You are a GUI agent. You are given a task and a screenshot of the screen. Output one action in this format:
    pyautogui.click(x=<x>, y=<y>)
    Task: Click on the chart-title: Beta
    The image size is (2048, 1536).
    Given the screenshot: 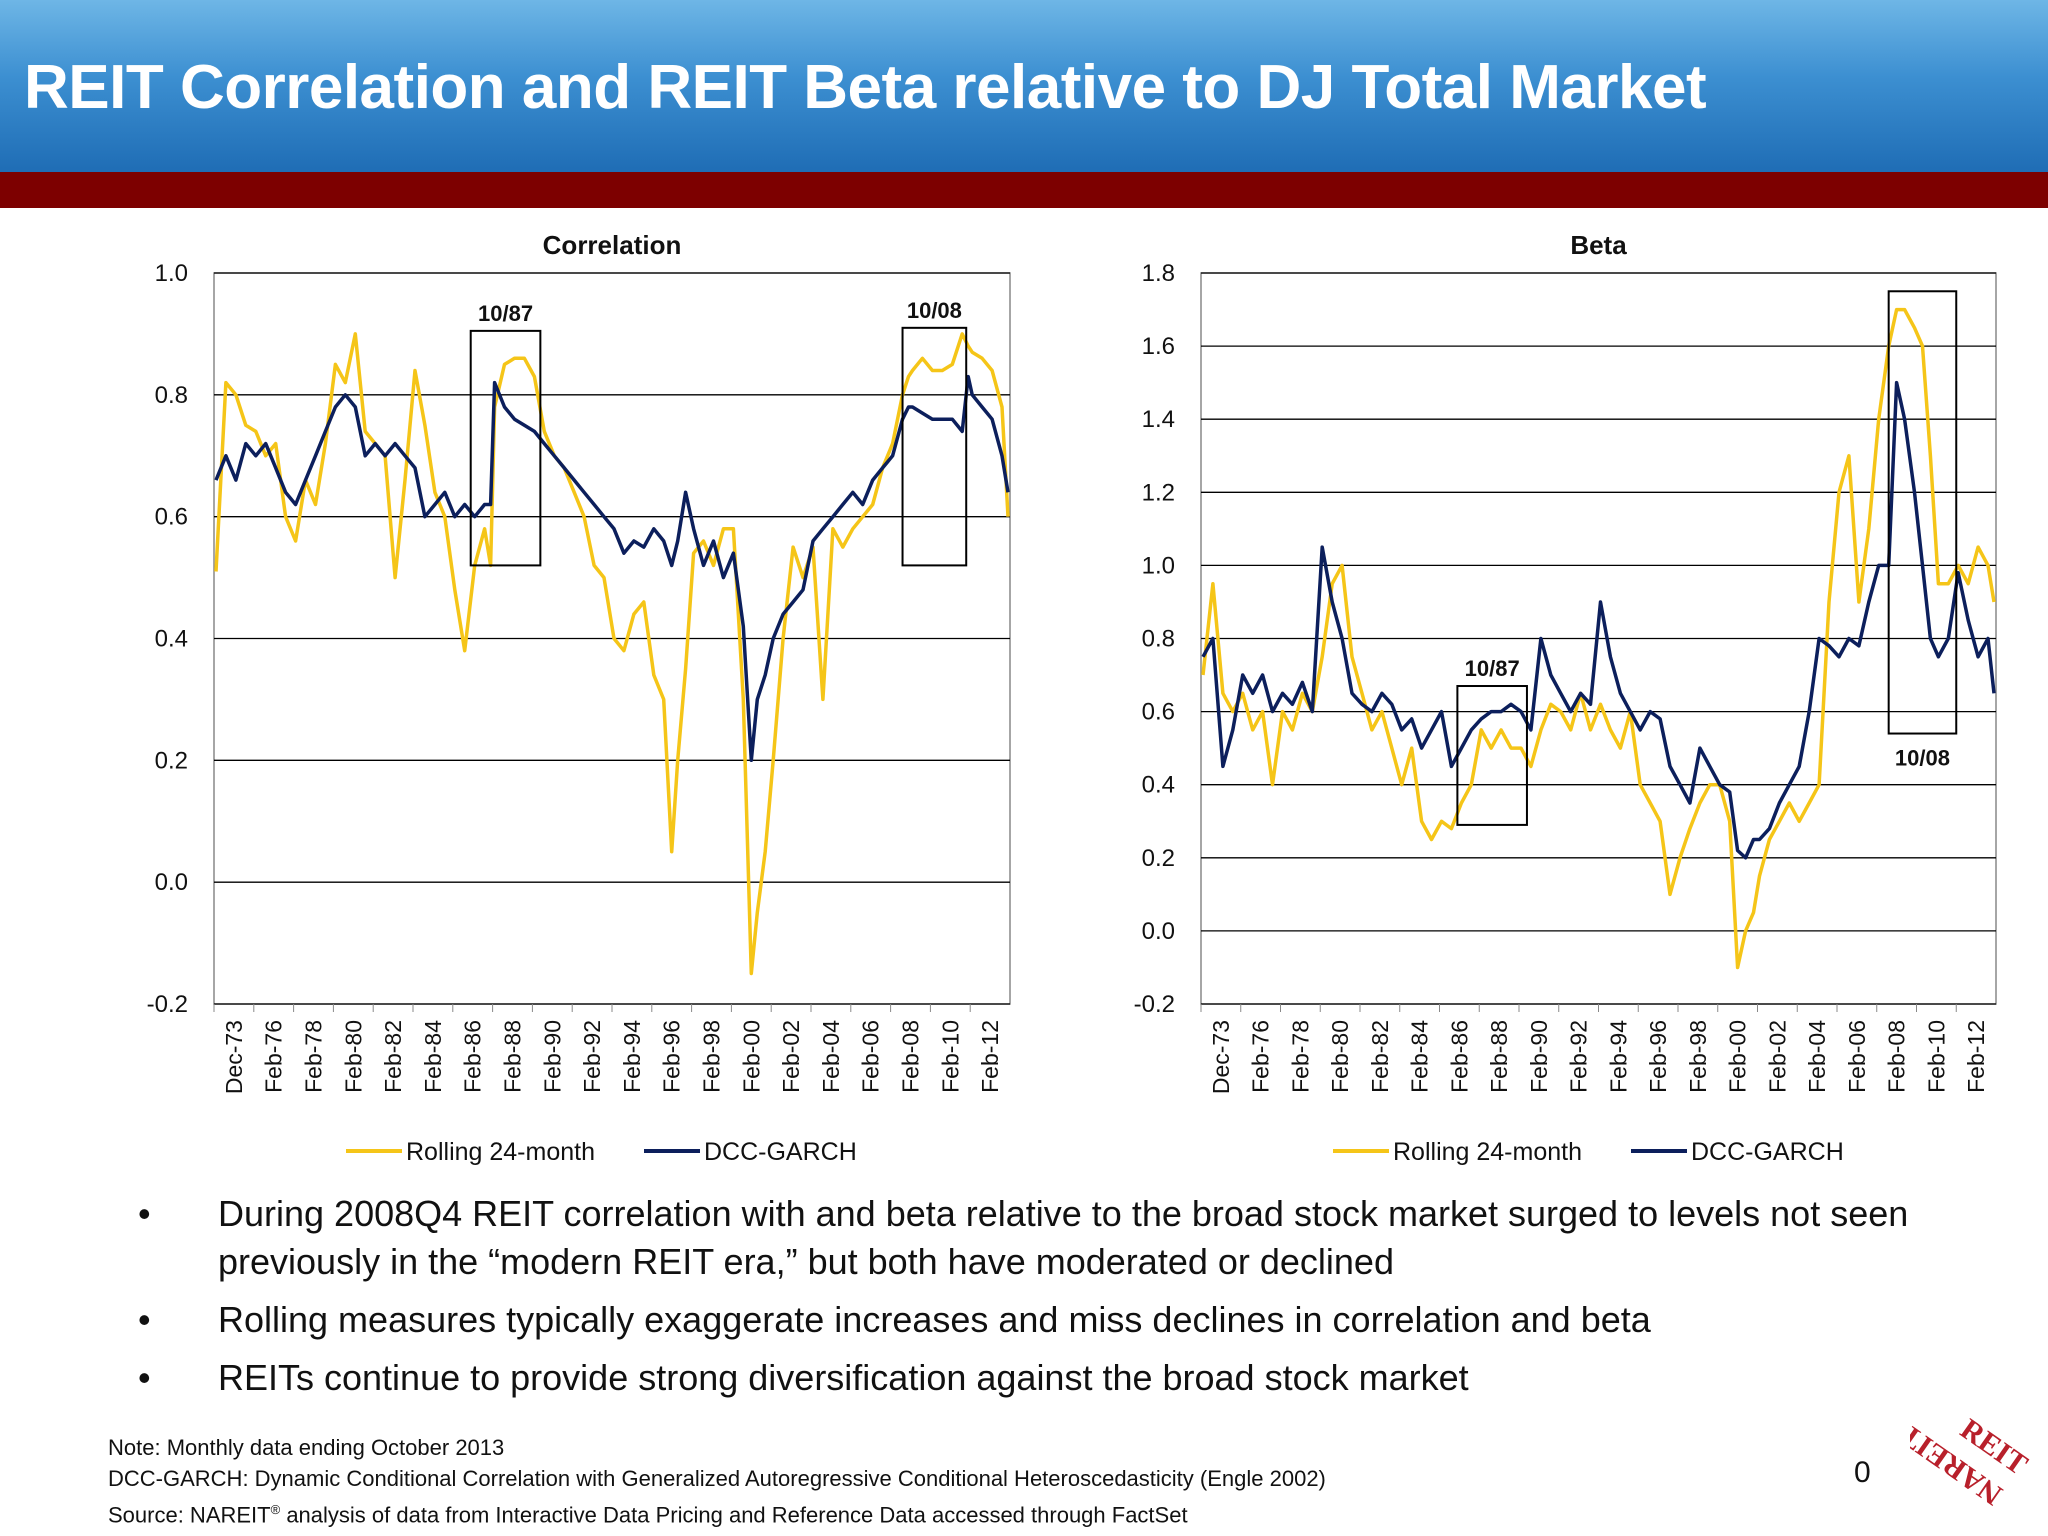 What is the action you would take?
    pyautogui.click(x=1598, y=245)
    